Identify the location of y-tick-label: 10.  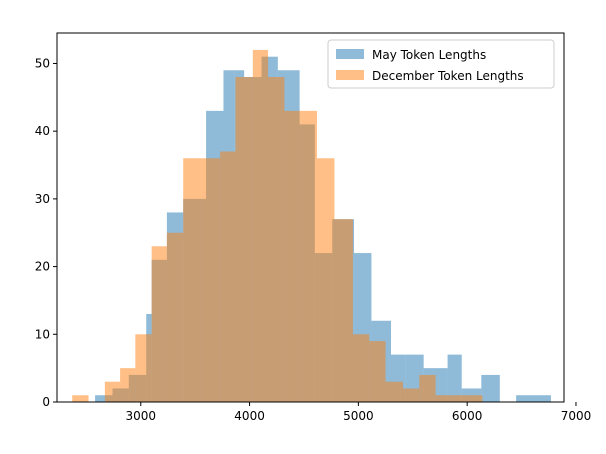
(42, 334).